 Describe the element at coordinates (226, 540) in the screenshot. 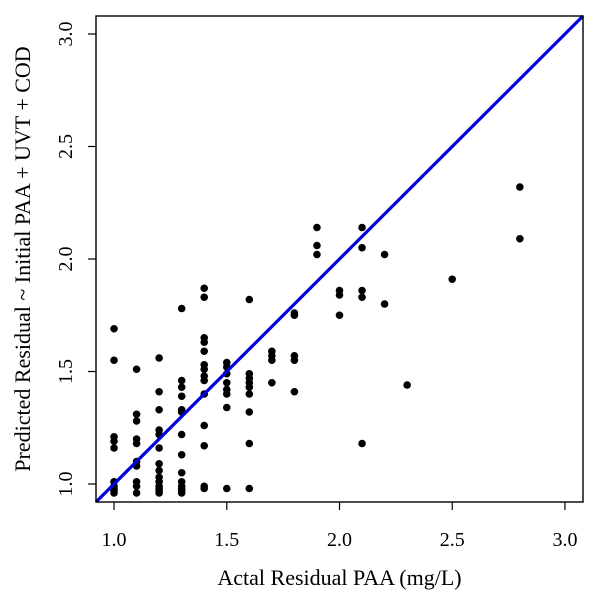

I see `x-tick-label: 1.5` at that location.